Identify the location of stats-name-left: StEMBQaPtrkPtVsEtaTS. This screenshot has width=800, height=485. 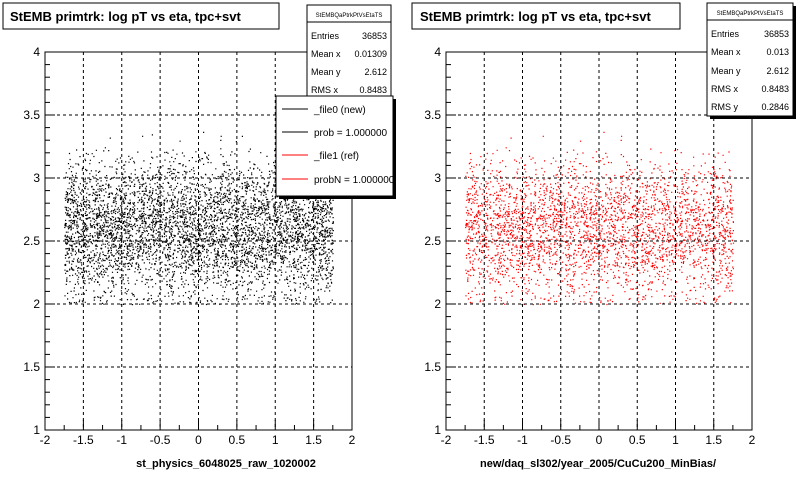
(349, 16).